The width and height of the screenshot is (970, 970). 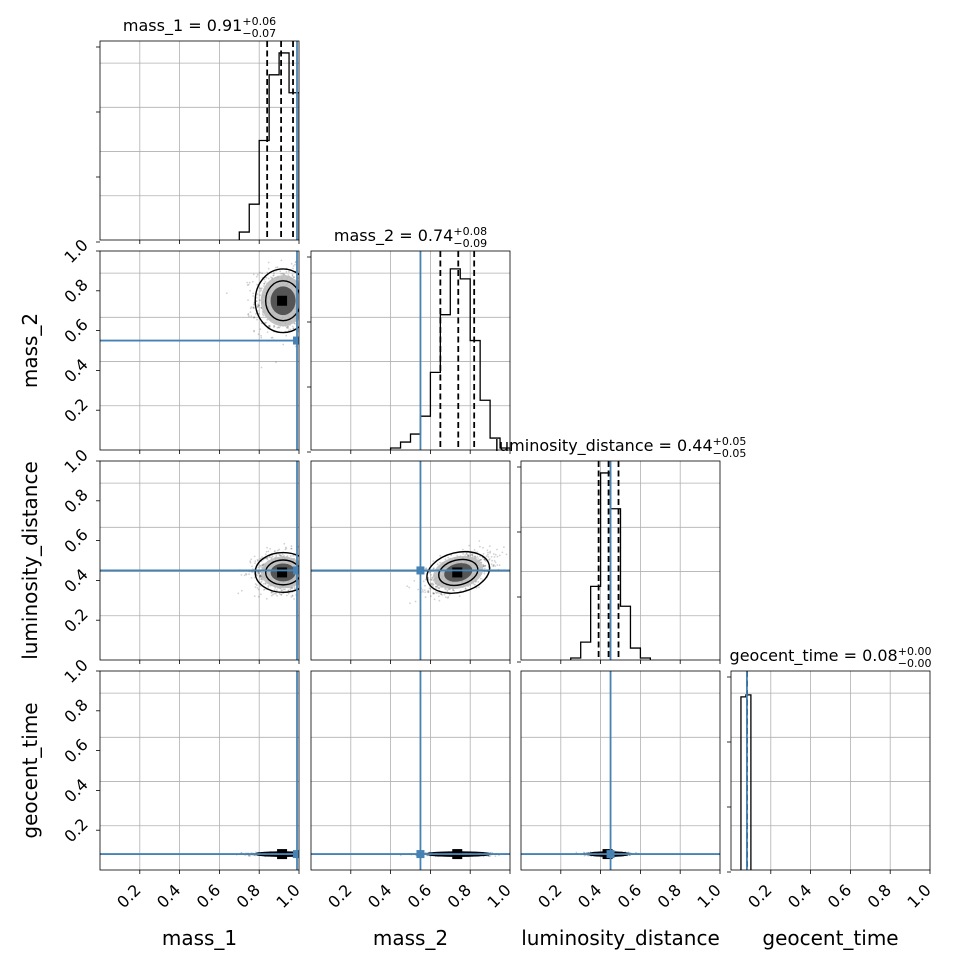 I want to click on x-axis-label-mass_1: mass_1, so click(x=199, y=938).